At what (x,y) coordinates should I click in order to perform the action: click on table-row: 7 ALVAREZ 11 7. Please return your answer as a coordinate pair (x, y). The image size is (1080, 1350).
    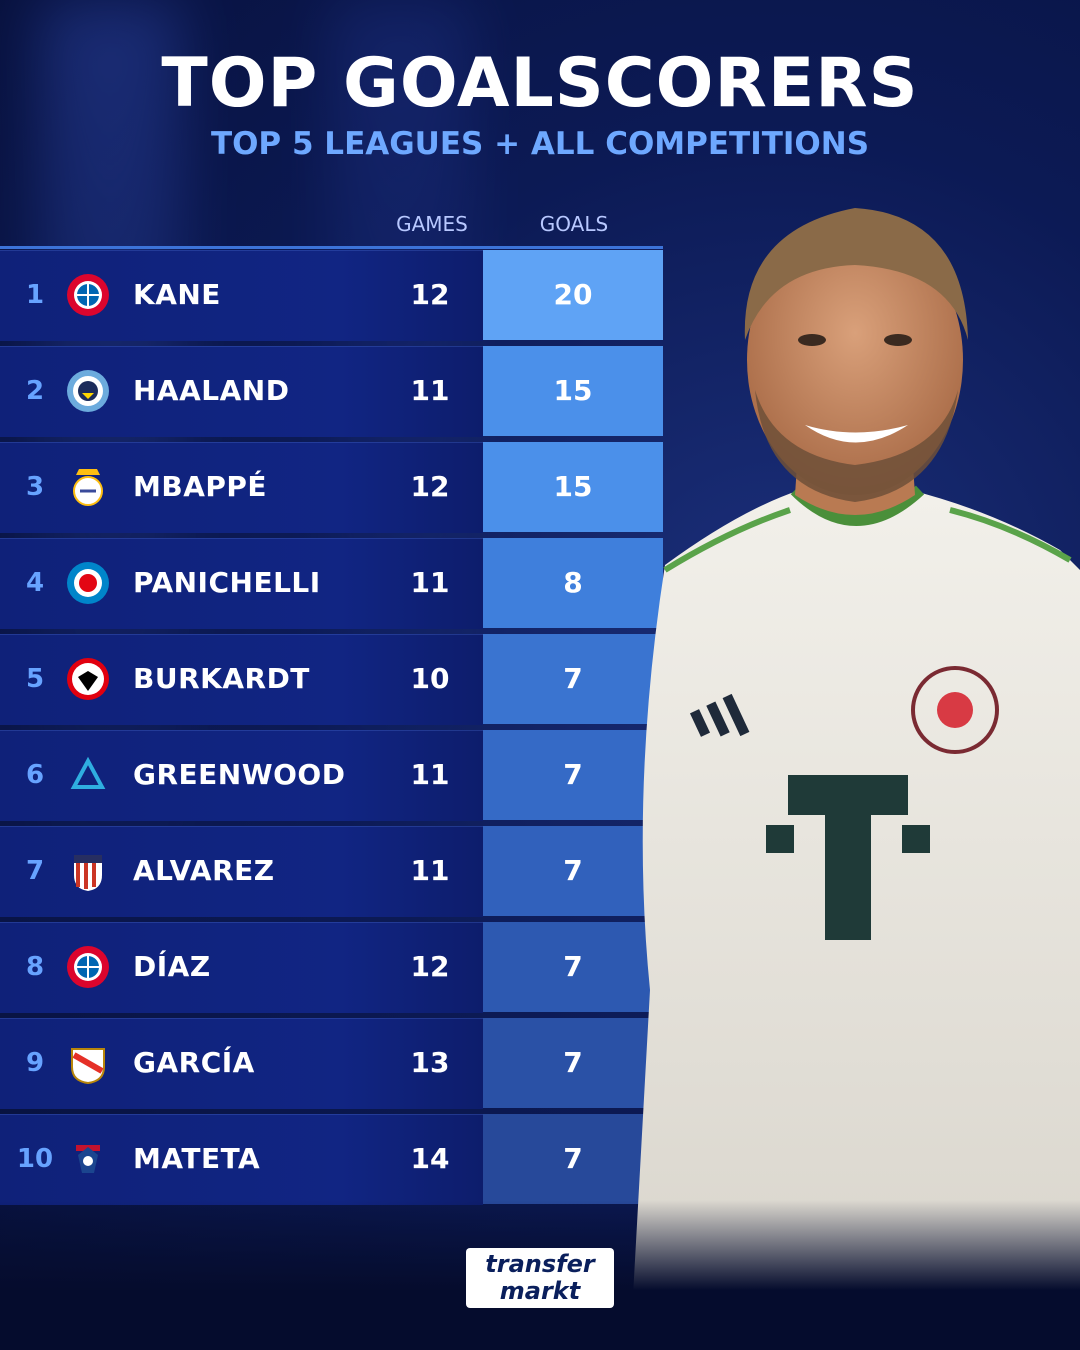
    Looking at the image, I should click on (331, 874).